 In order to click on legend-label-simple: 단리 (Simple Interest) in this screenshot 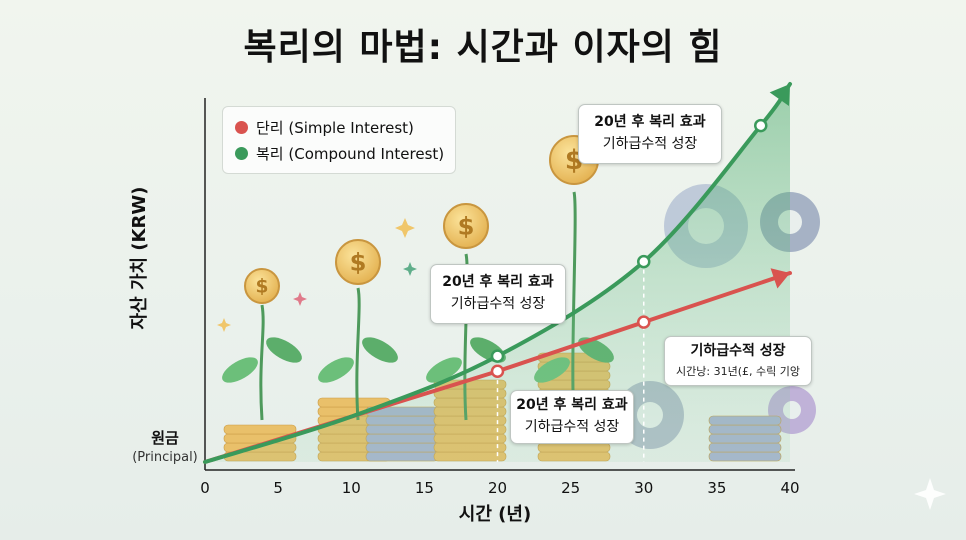, I will do `click(335, 127)`.